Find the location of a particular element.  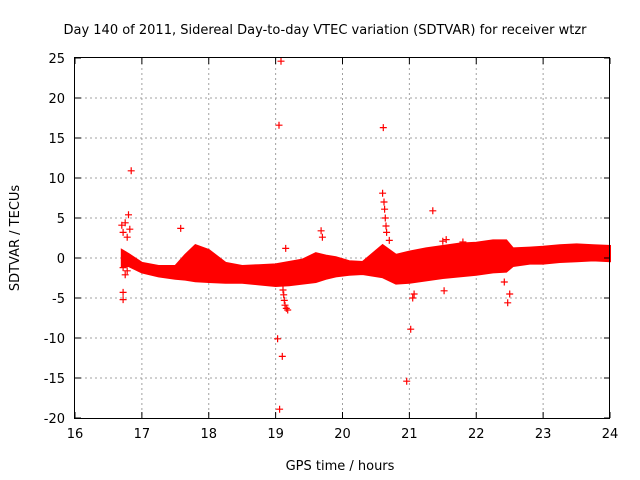

x-tick-label: 17 is located at coordinates (142, 434).